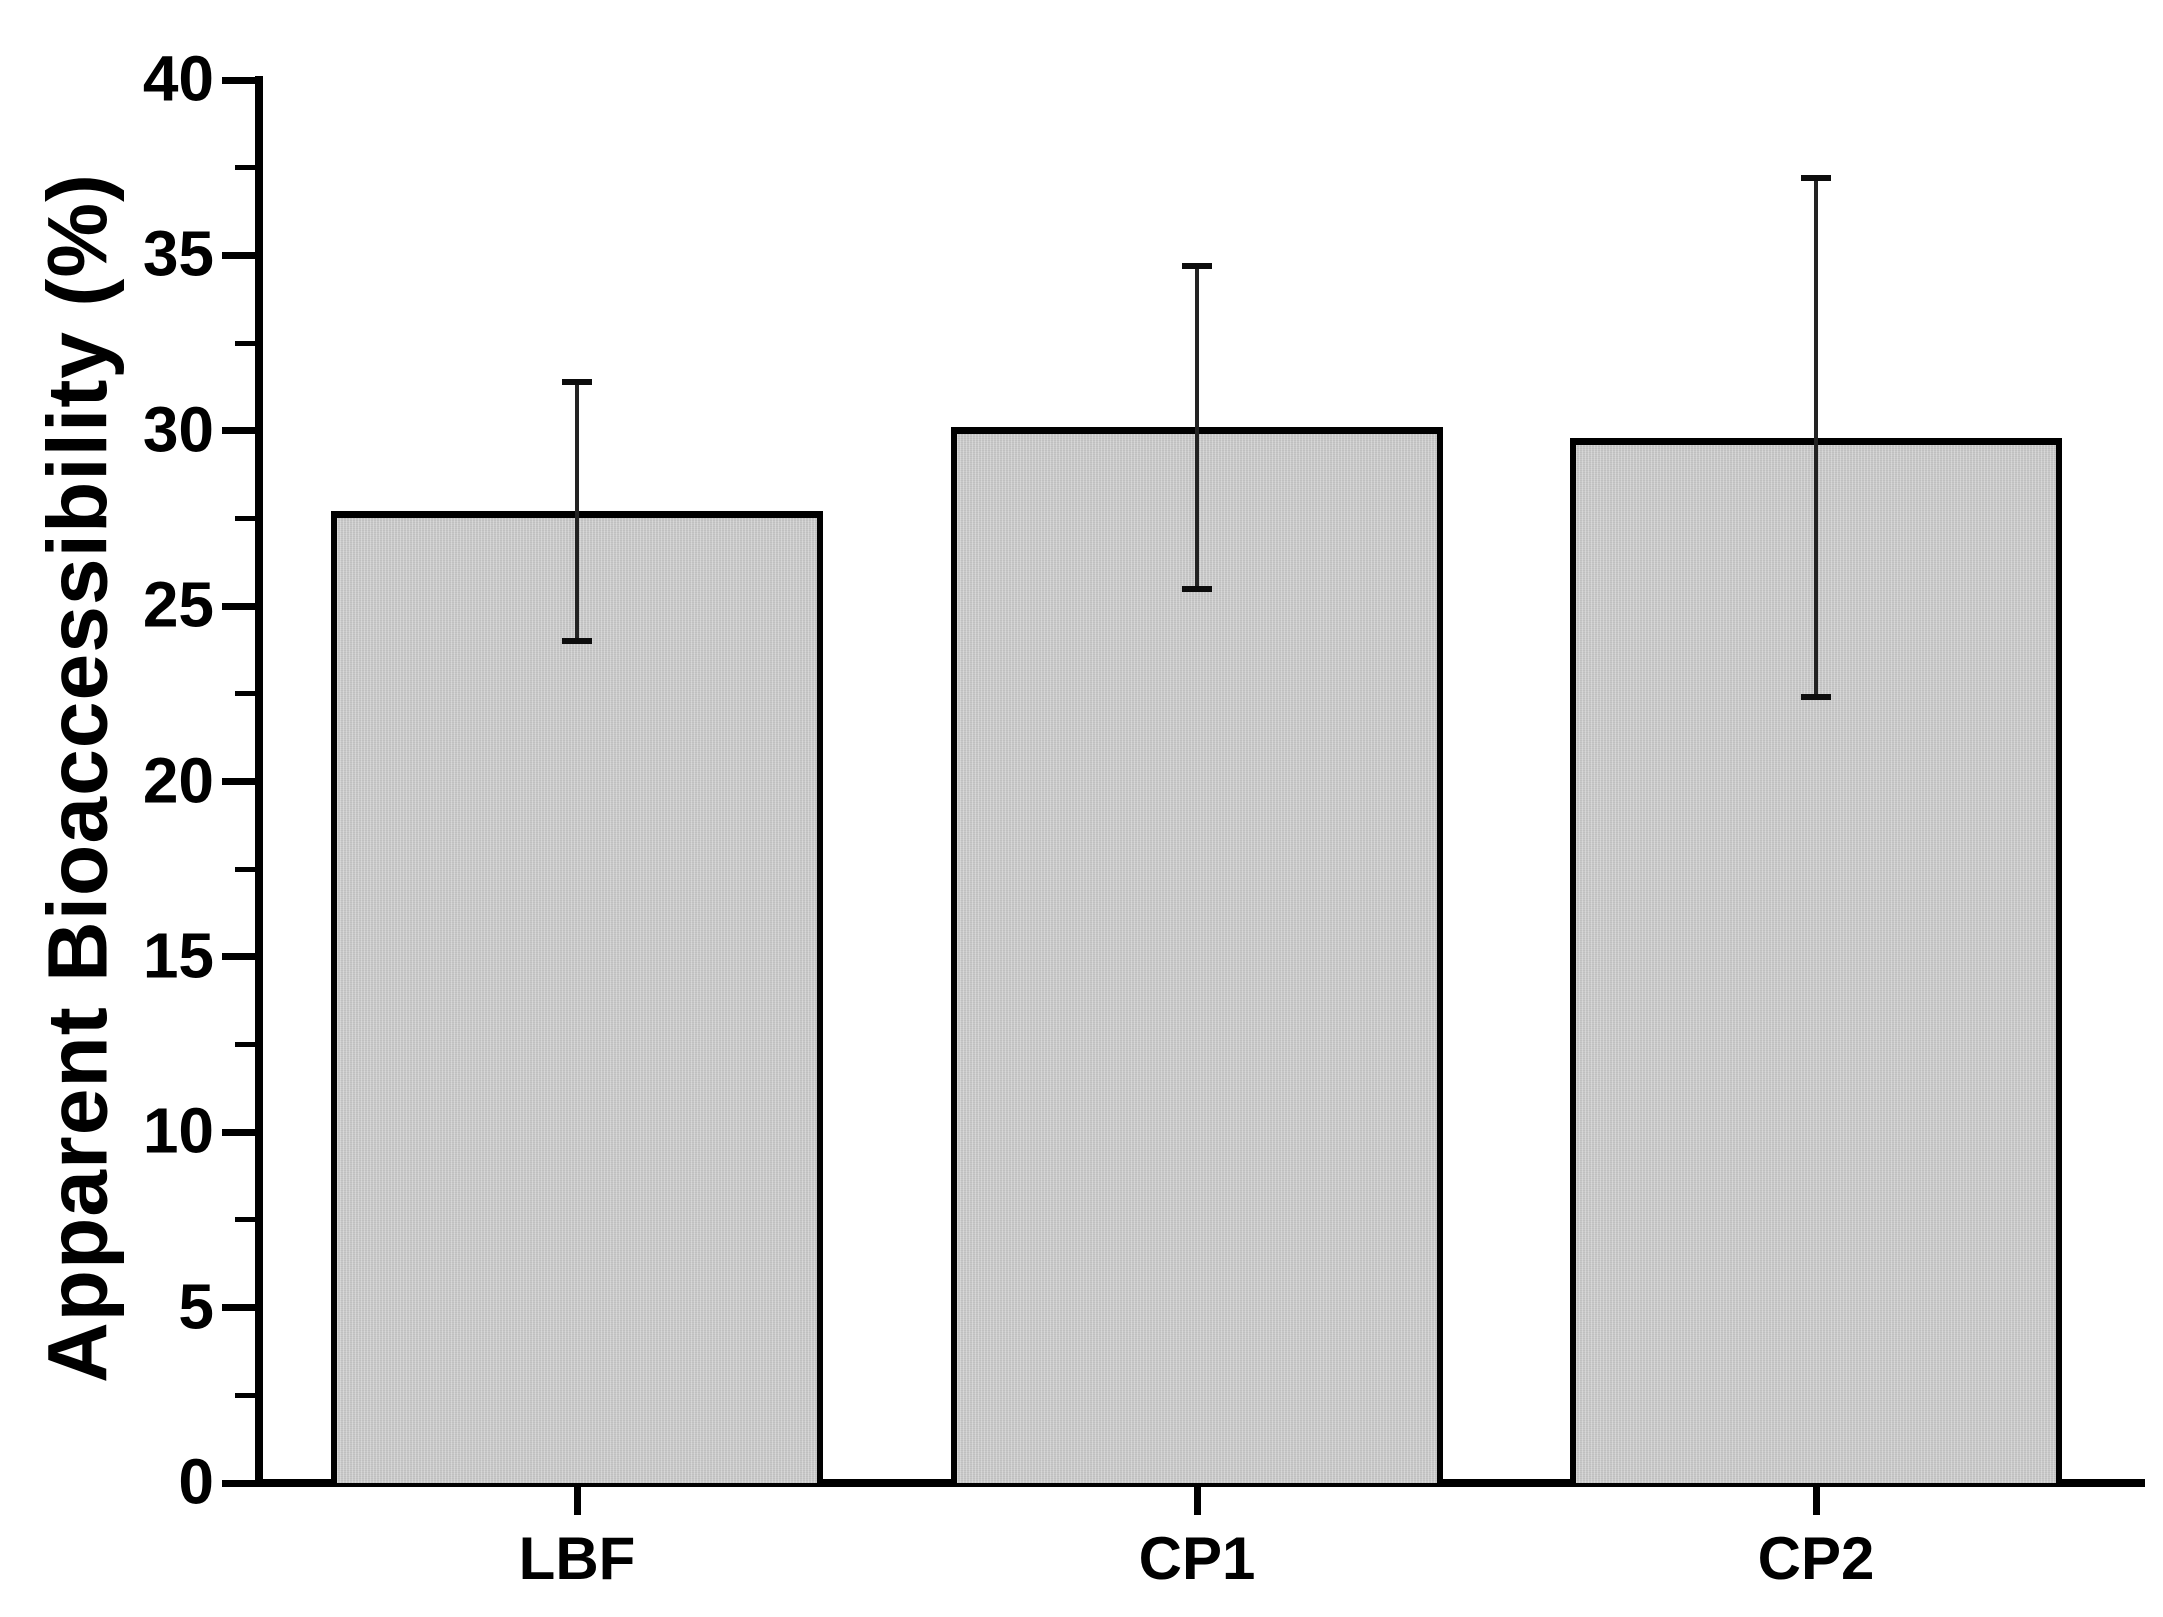 The image size is (2163, 1617). I want to click on x-axis-line, so click(1200, 1483).